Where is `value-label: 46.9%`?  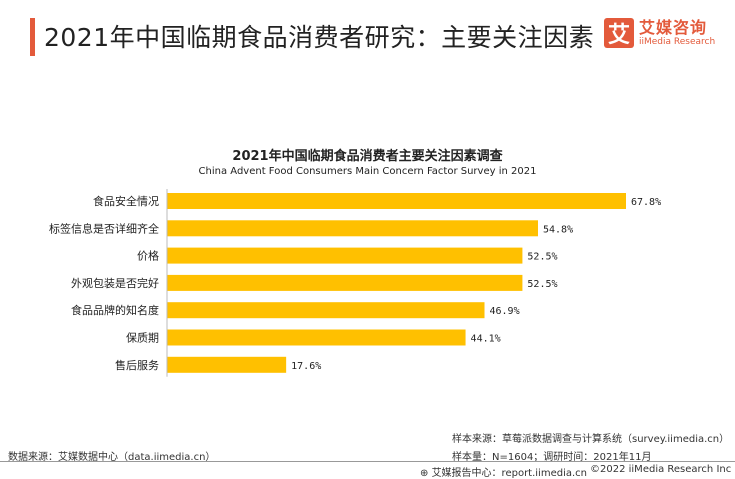
value-label: 46.9% is located at coordinates (505, 311).